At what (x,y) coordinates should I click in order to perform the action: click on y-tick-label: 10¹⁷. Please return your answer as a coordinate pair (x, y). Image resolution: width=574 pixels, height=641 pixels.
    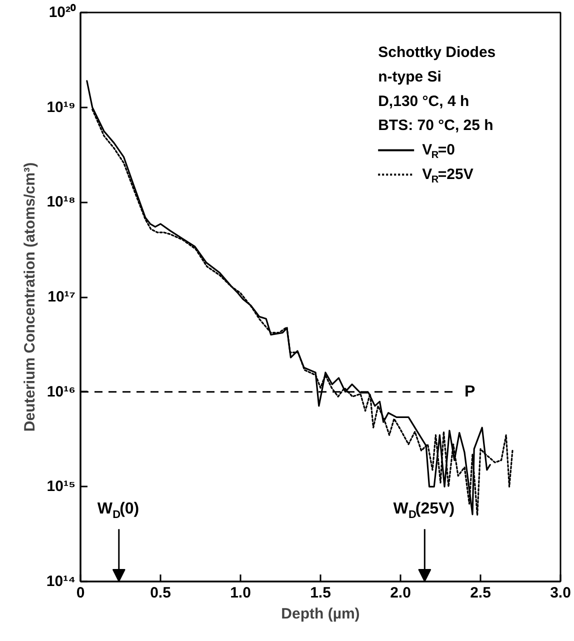
    Looking at the image, I should click on (62, 297).